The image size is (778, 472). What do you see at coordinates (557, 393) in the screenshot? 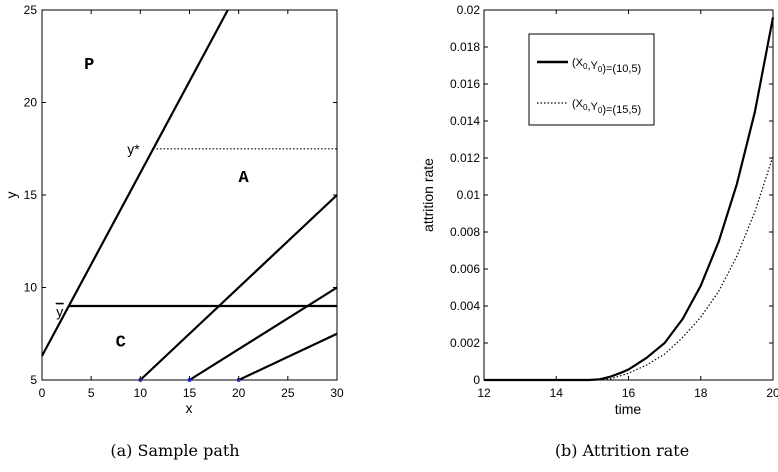
I see `panel-b-x-tick-label: 14` at bounding box center [557, 393].